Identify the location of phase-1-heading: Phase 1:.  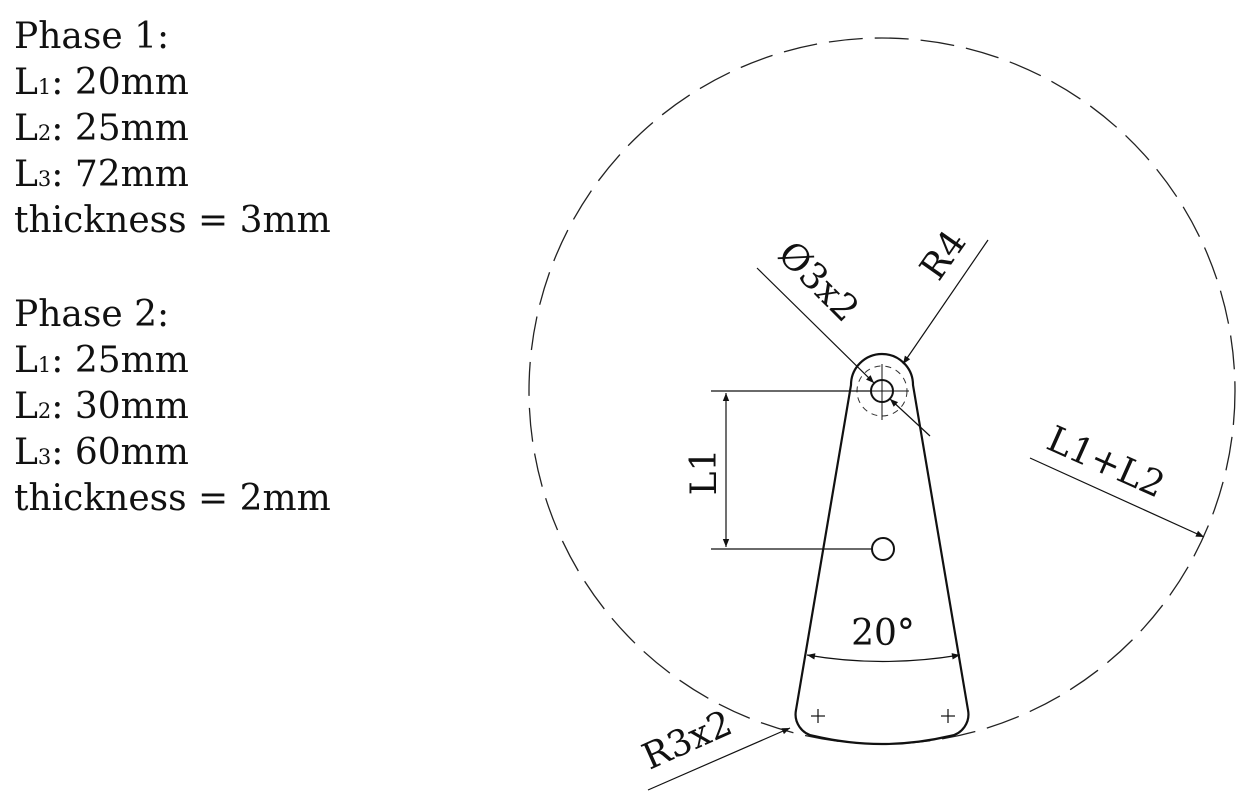
(92, 36).